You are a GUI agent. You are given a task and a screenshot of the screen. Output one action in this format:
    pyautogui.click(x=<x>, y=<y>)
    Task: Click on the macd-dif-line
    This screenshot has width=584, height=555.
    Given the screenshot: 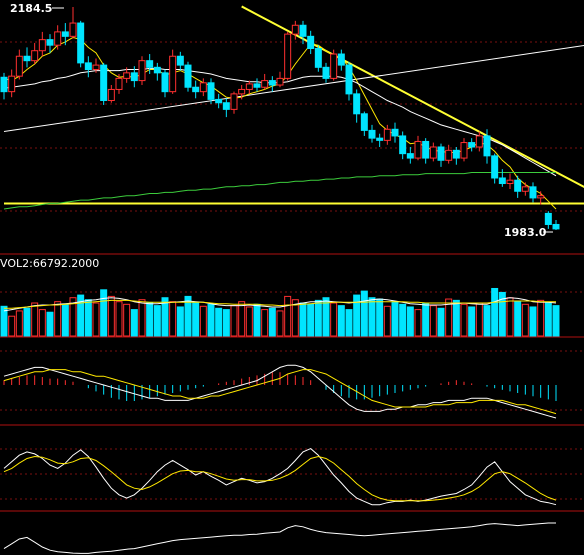 What is the action you would take?
    pyautogui.click(x=280, y=391)
    